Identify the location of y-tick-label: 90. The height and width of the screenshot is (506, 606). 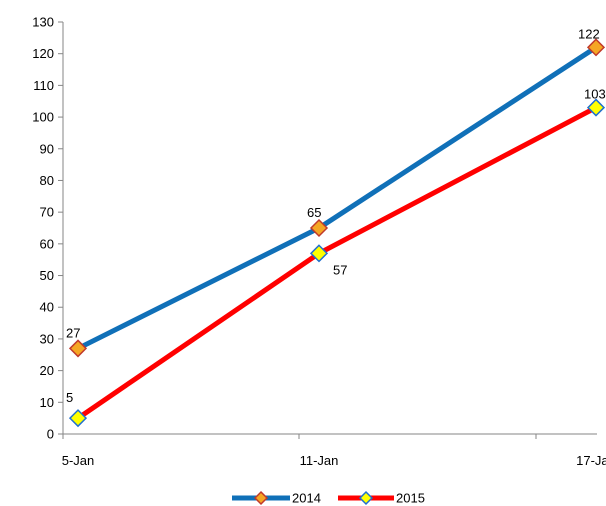
(47, 148).